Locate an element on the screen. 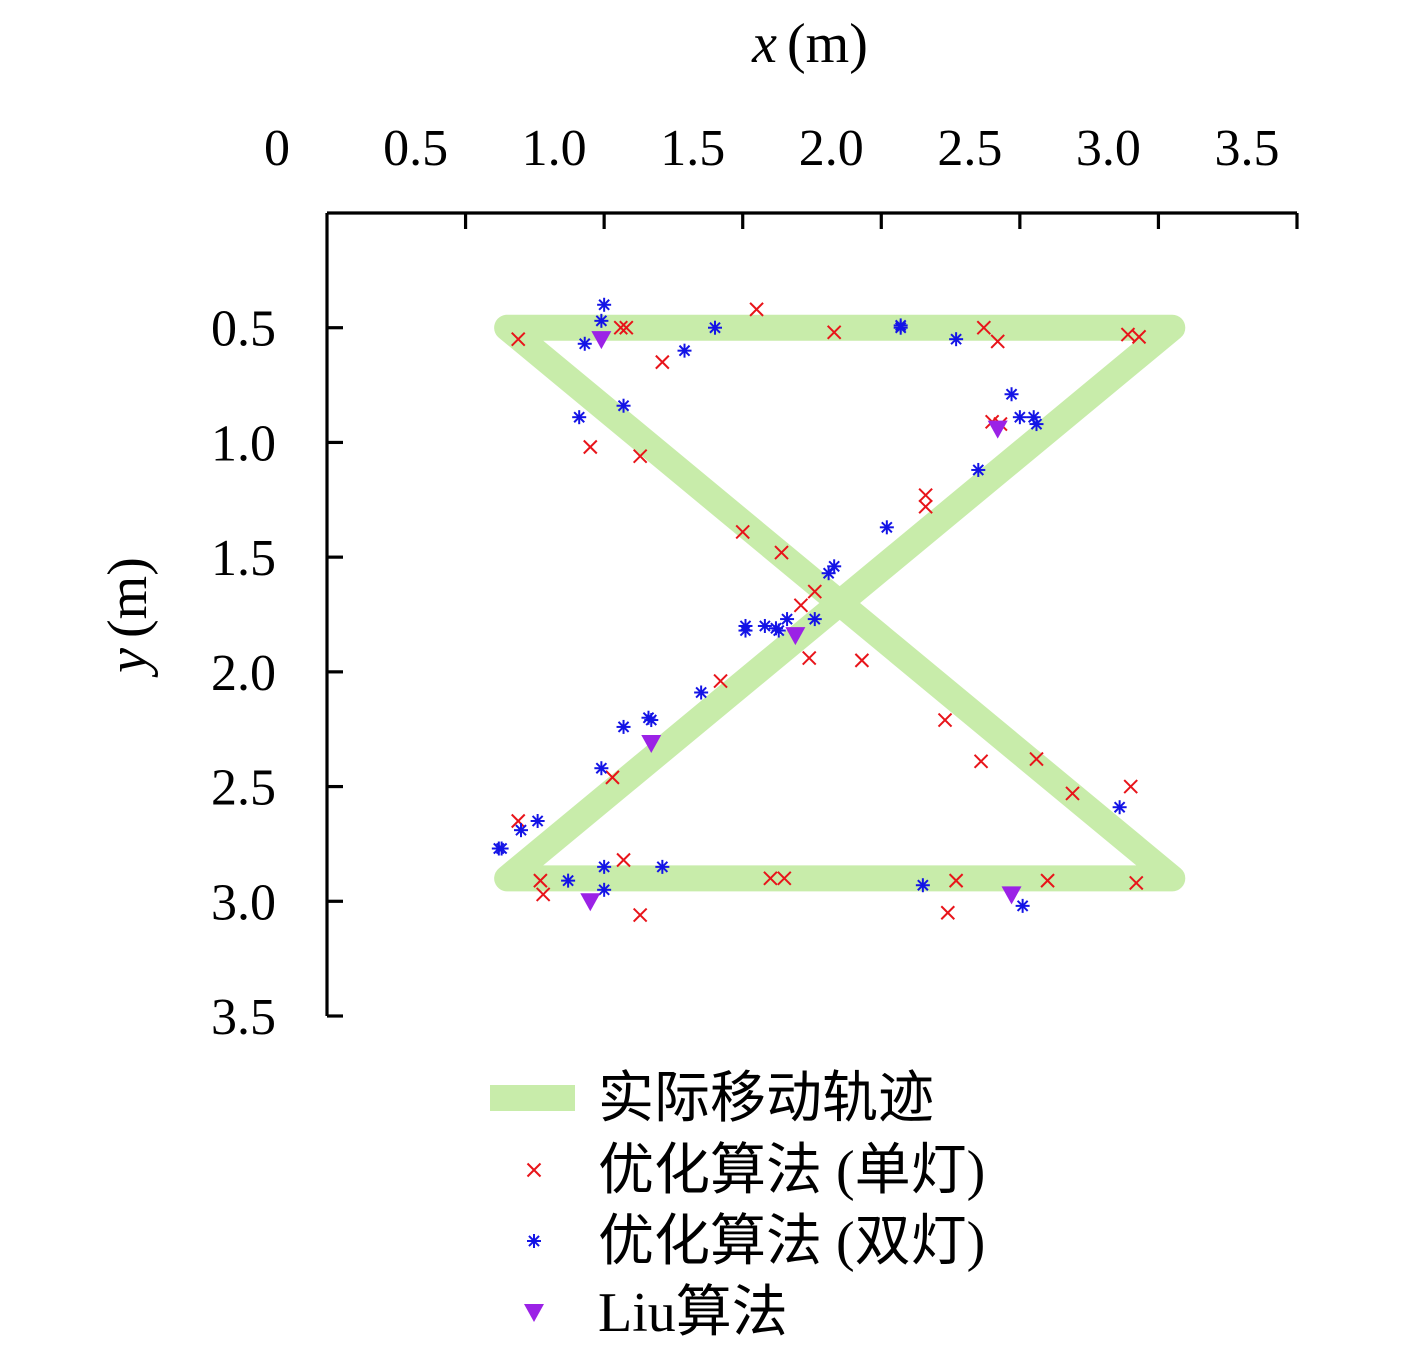  x-axis-label-var: x is located at coordinates (764, 44).